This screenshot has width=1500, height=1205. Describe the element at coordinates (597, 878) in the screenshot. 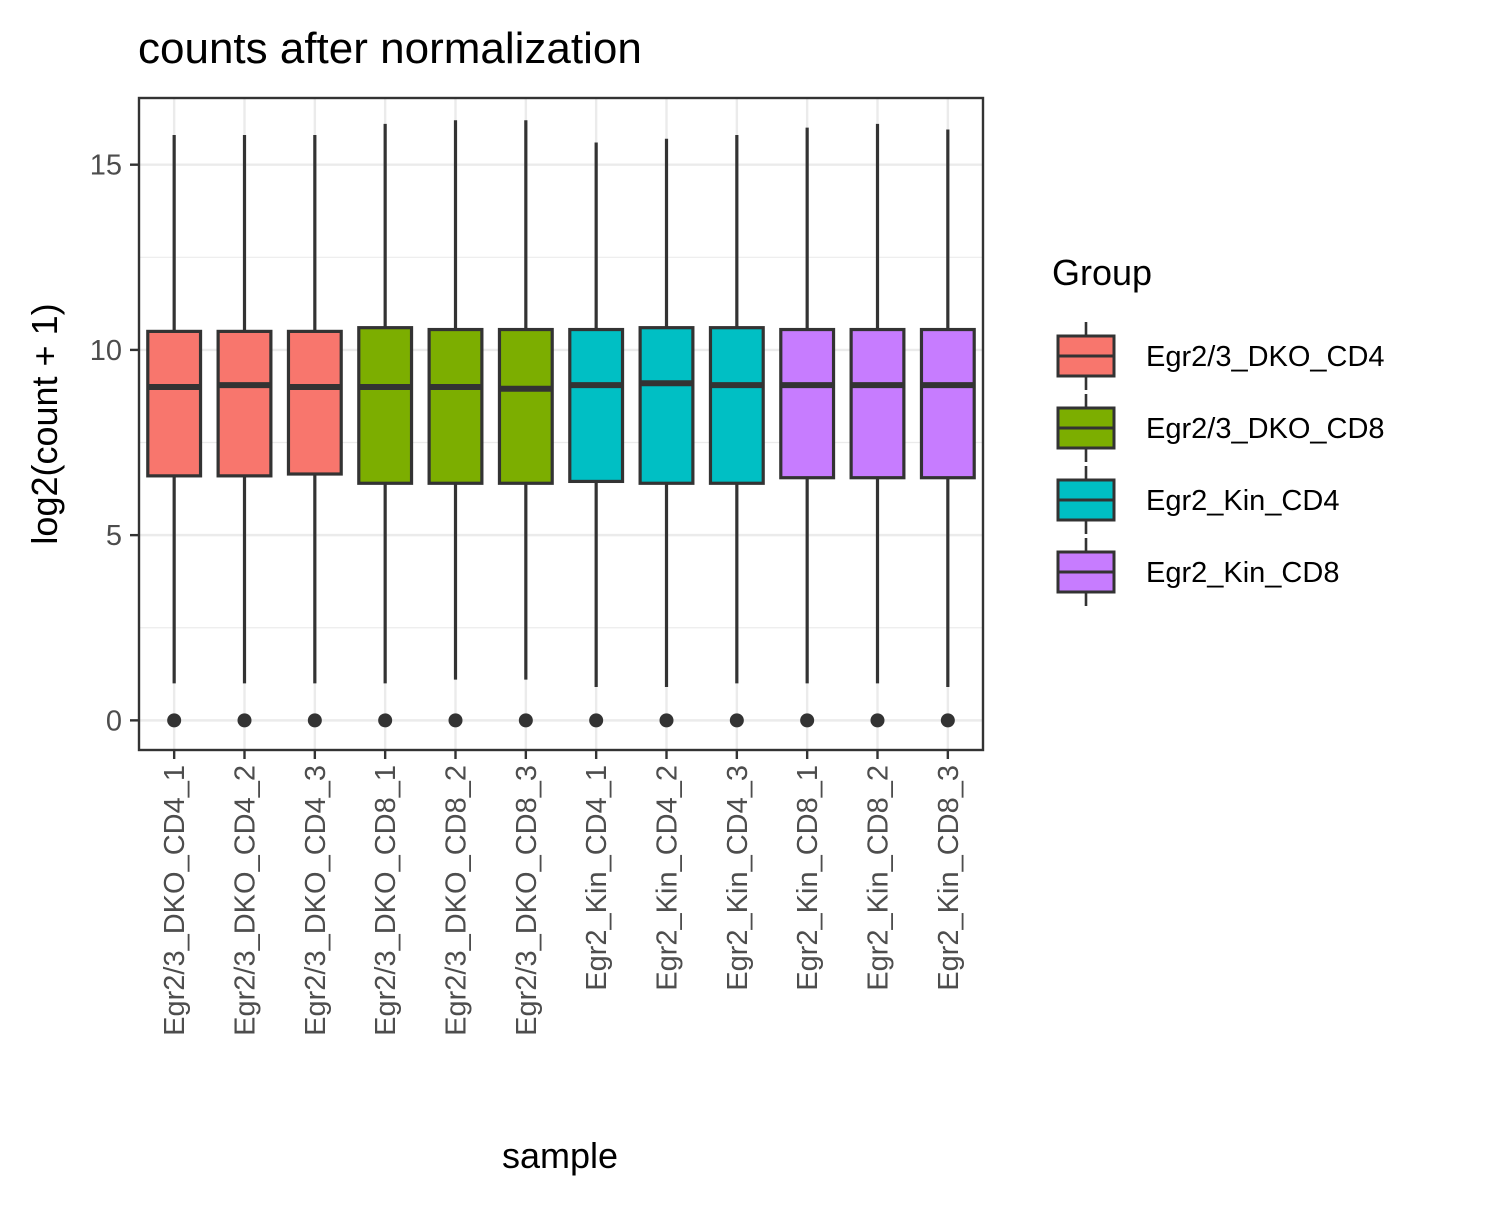

I see `x-tick-label: Egr2_Kin_CD4_1` at that location.